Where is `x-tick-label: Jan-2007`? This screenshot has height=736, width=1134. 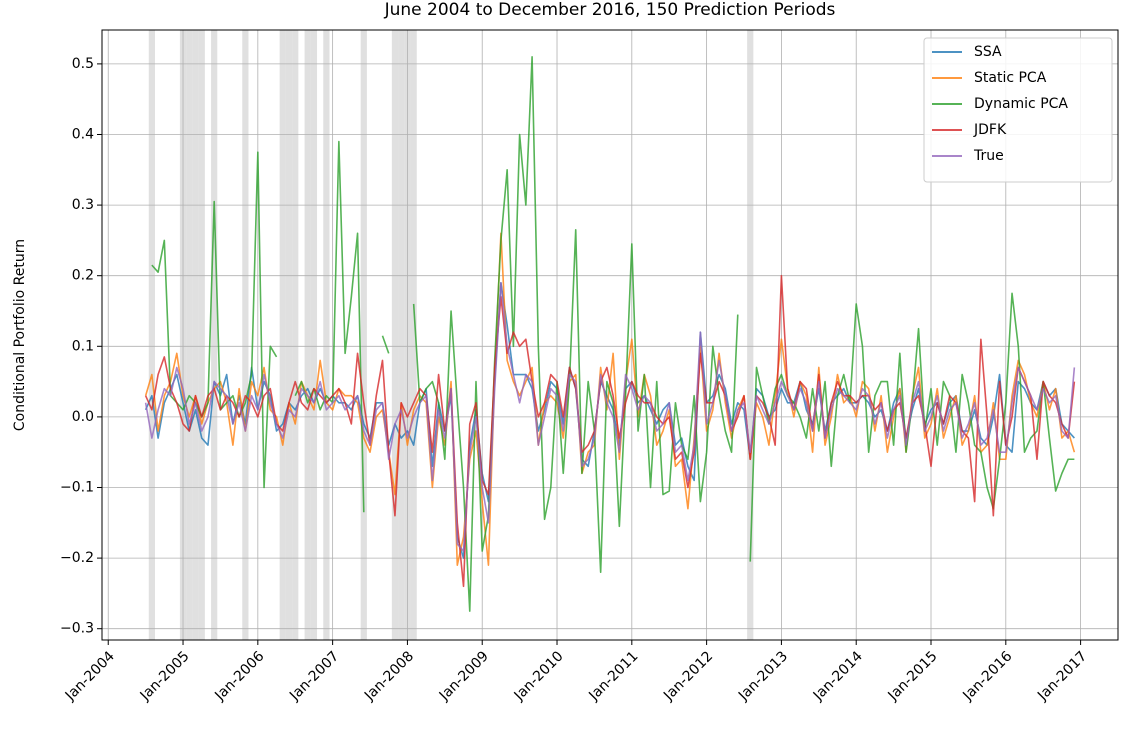 x-tick-label: Jan-2007 is located at coordinates (314, 676).